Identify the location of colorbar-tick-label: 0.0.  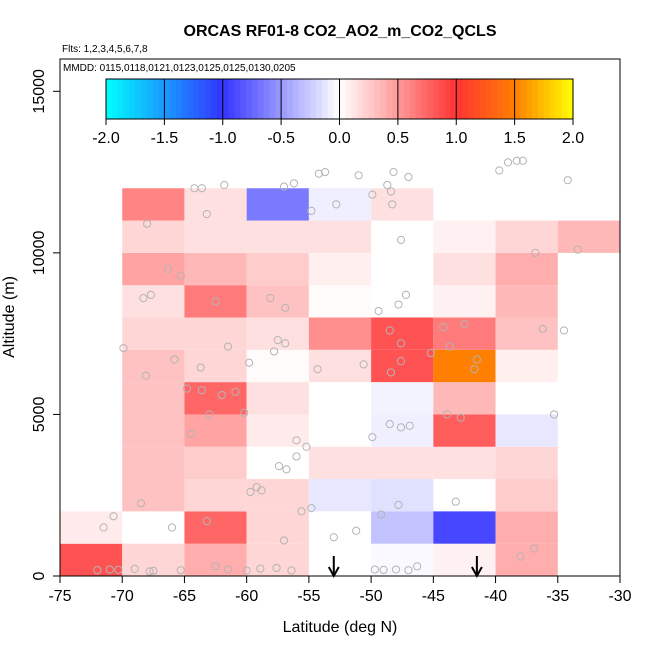
(339, 138).